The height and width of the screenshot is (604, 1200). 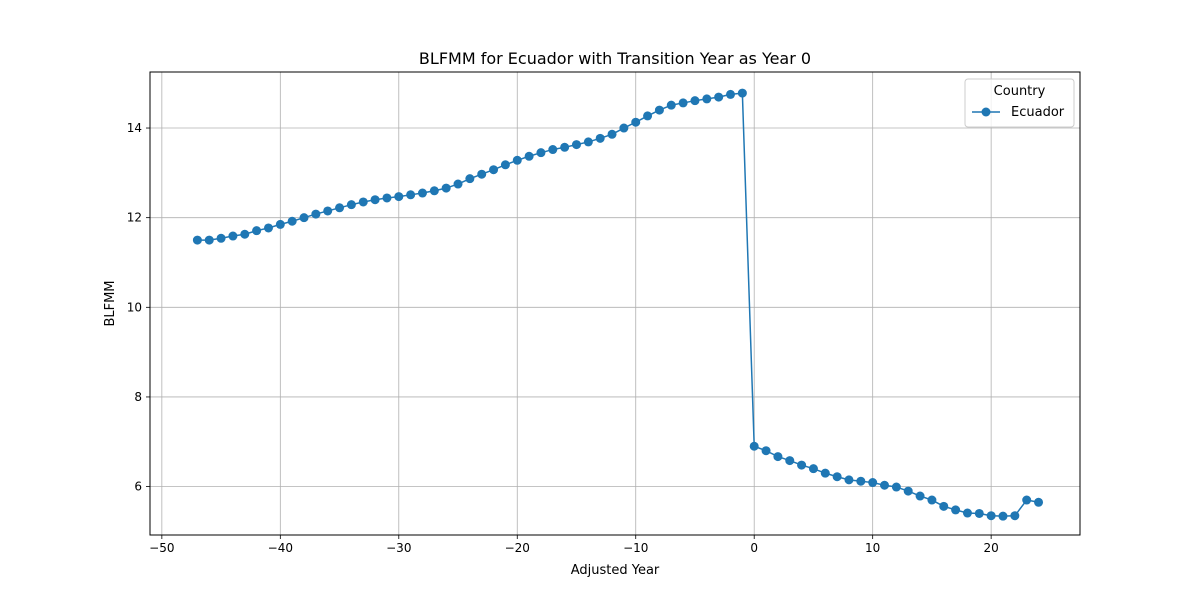 What do you see at coordinates (398, 548) in the screenshot?
I see `x-tick-label: −30` at bounding box center [398, 548].